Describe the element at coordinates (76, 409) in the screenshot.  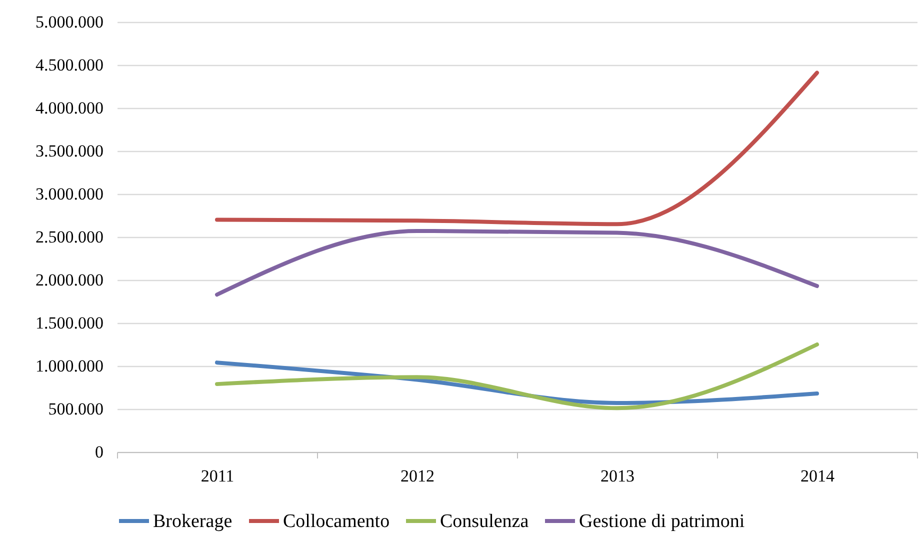
I see `y-tick-label: 500.000` at that location.